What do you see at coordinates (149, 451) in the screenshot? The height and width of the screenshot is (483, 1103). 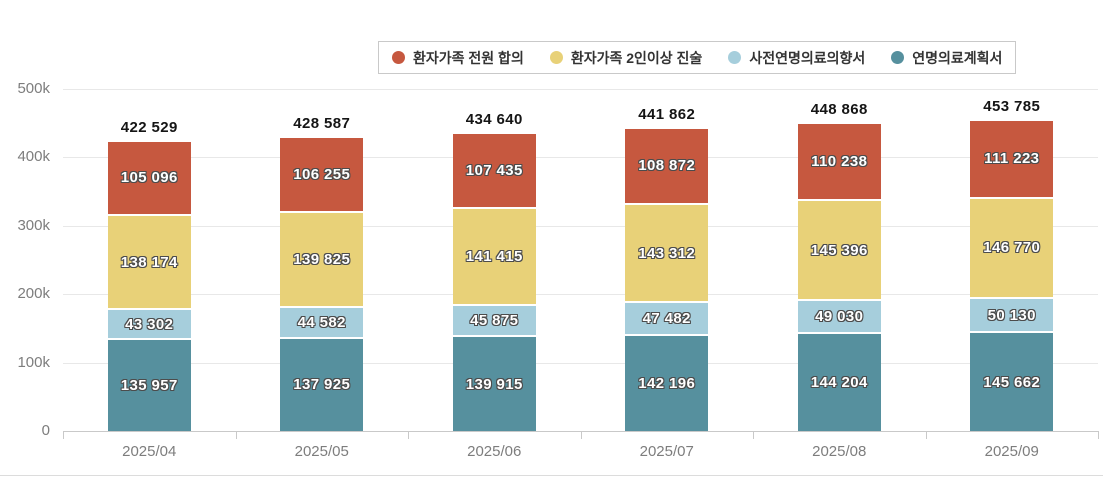 I see `x-axis-label-2025-04: 2025/04` at bounding box center [149, 451].